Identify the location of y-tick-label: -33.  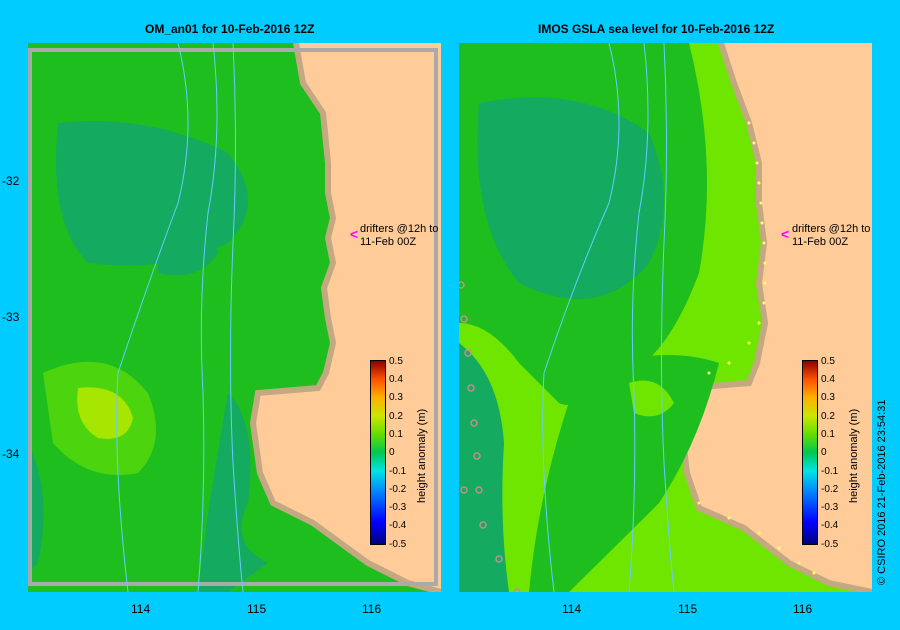
(11, 317).